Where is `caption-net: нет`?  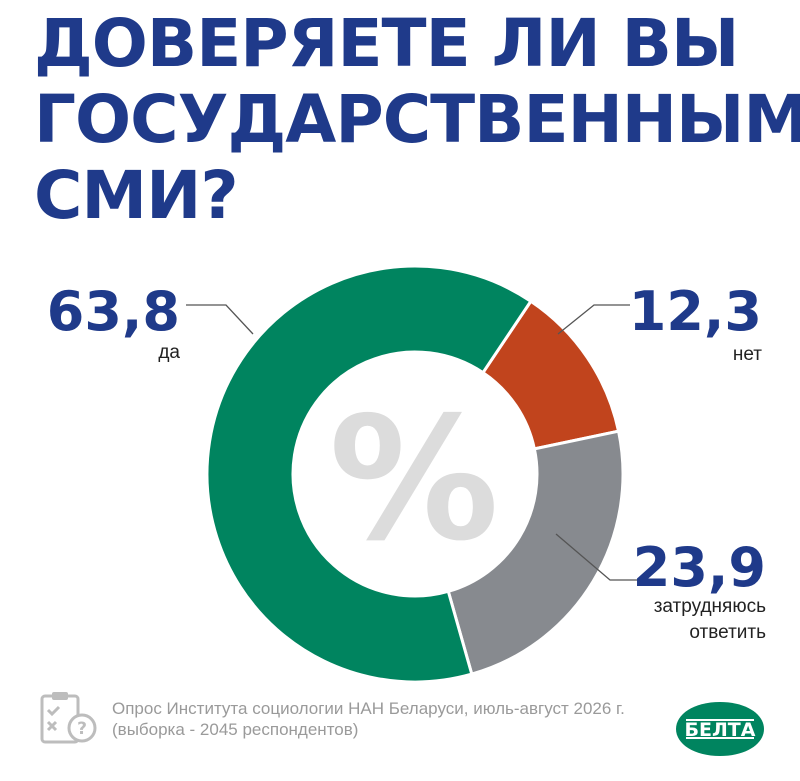 caption-net: нет is located at coordinates (747, 354).